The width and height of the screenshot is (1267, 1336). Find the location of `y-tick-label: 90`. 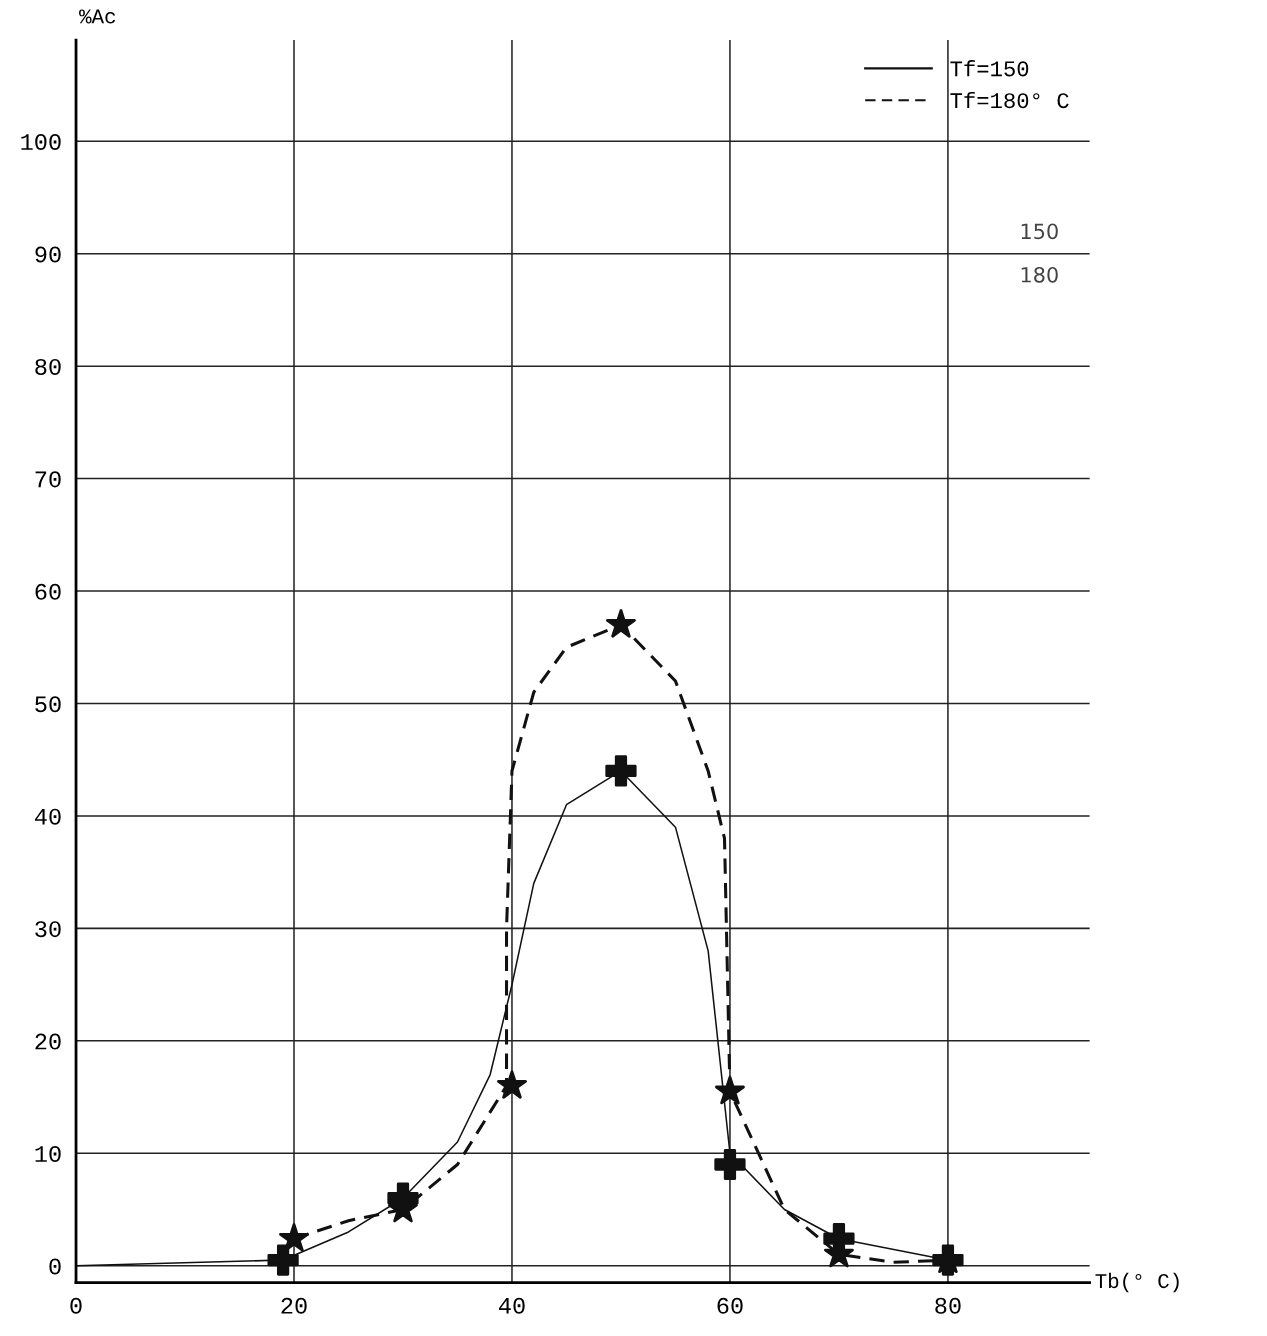

y-tick-label: 90 is located at coordinates (48, 254).